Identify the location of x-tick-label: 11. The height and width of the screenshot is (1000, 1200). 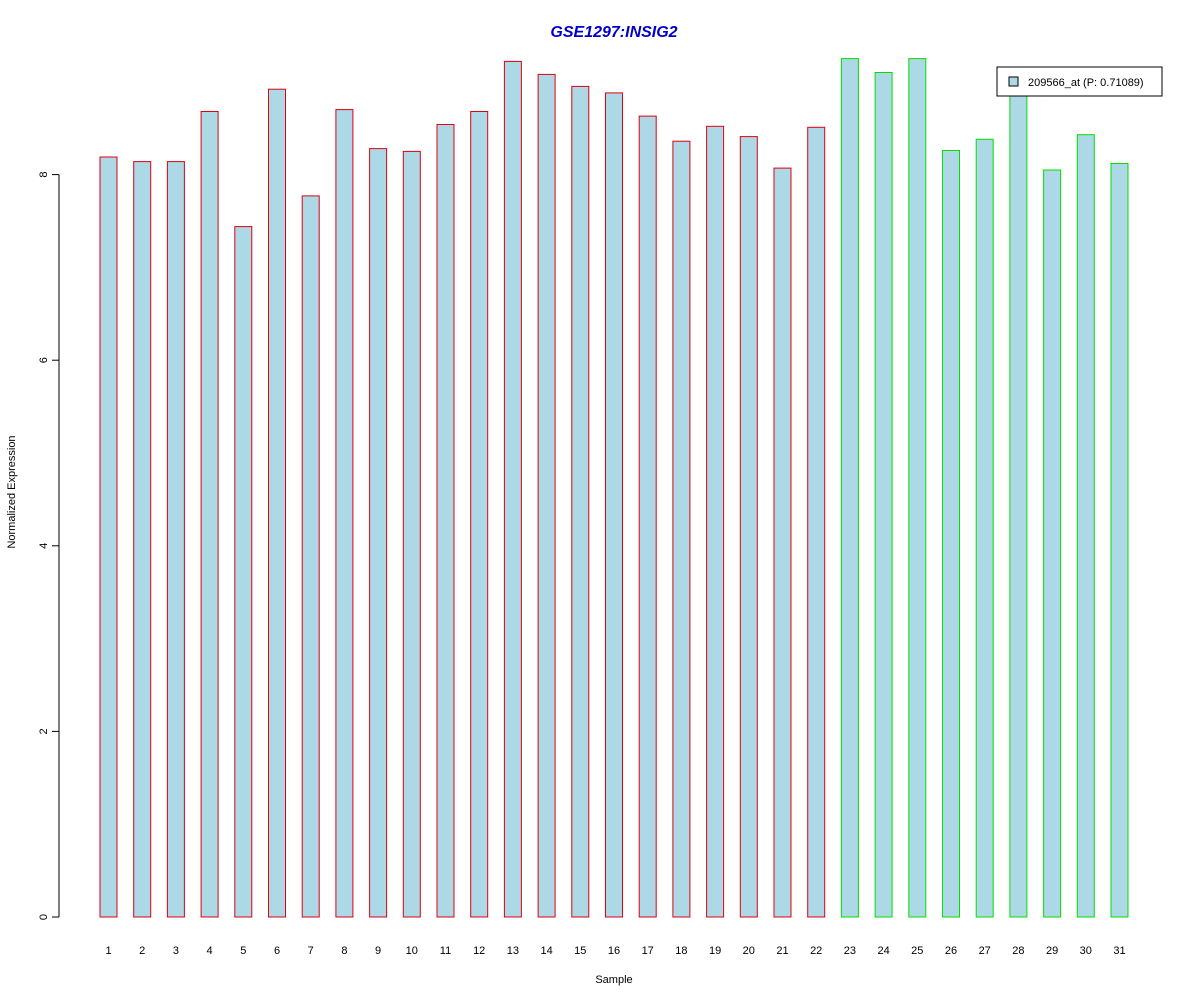
(445, 951).